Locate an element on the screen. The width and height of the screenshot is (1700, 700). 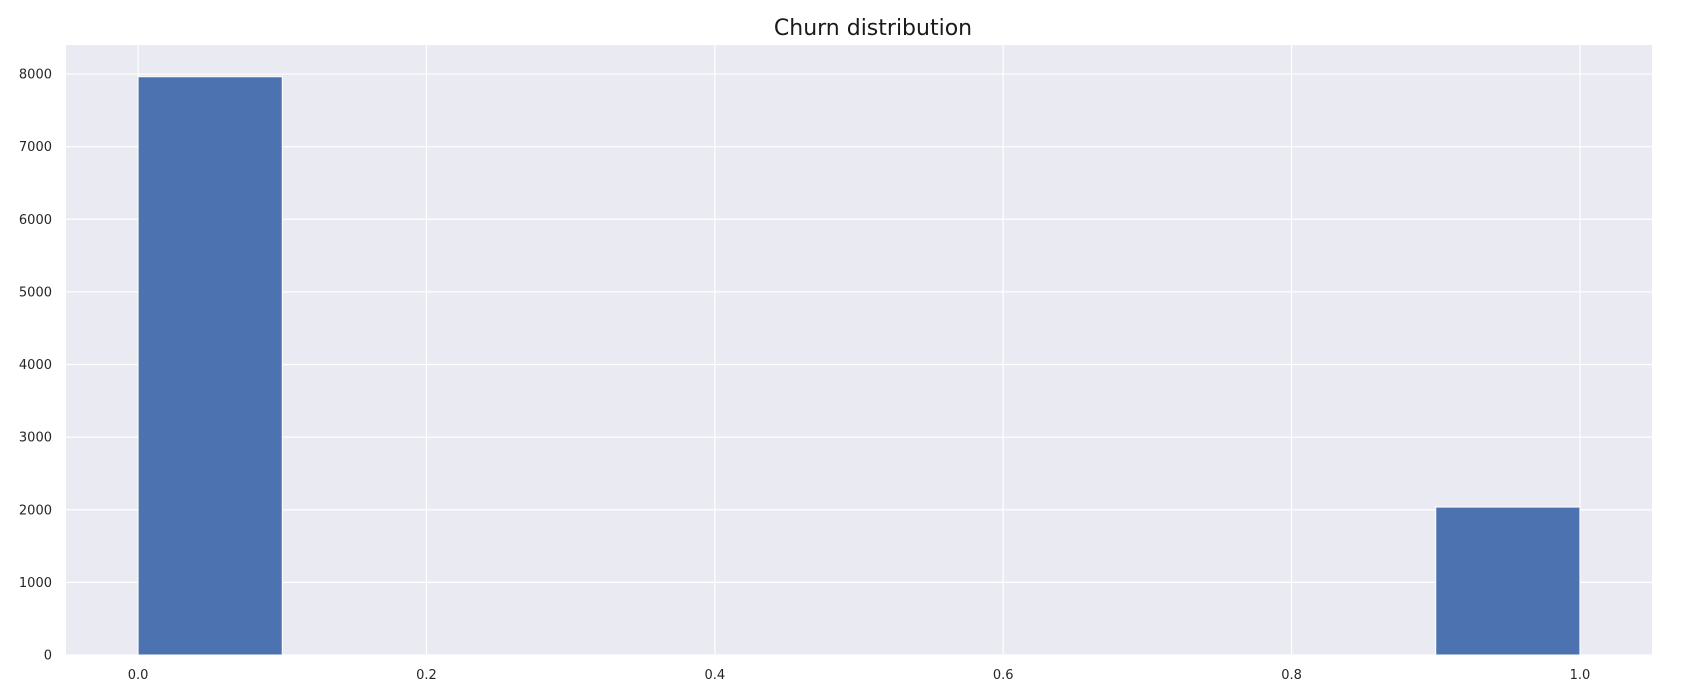
y-tick-label: 1000 is located at coordinates (35, 583).